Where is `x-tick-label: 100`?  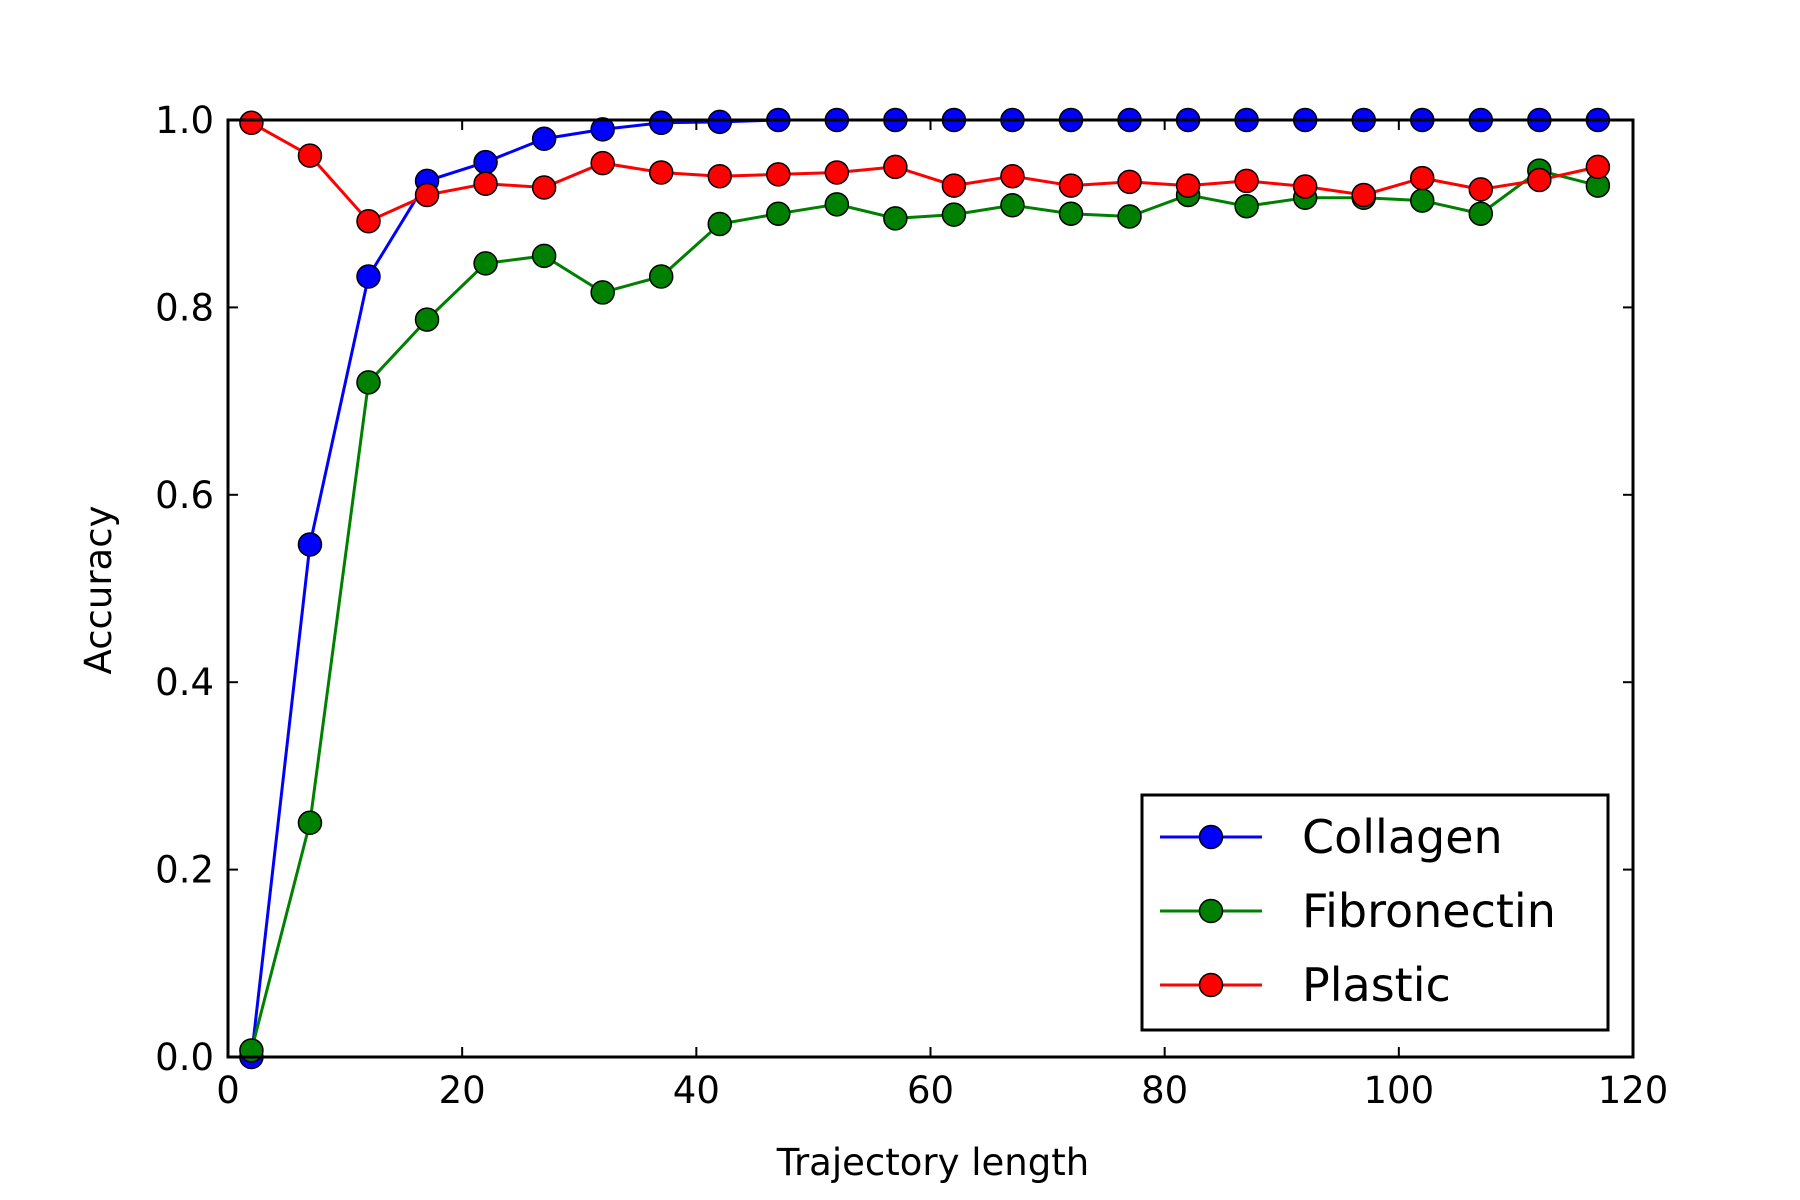 x-tick-label: 100 is located at coordinates (1399, 1090).